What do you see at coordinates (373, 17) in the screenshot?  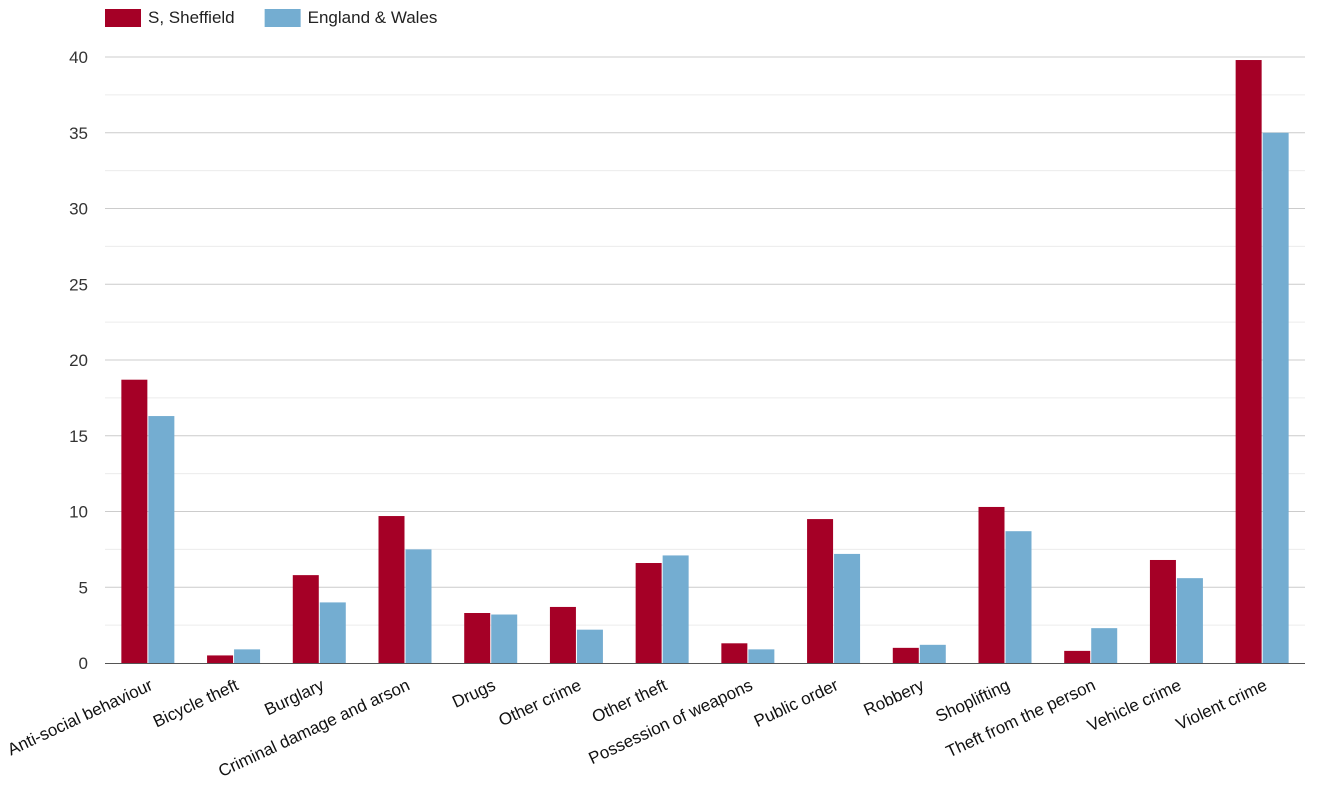 I see `legend-label: England & Wales` at bounding box center [373, 17].